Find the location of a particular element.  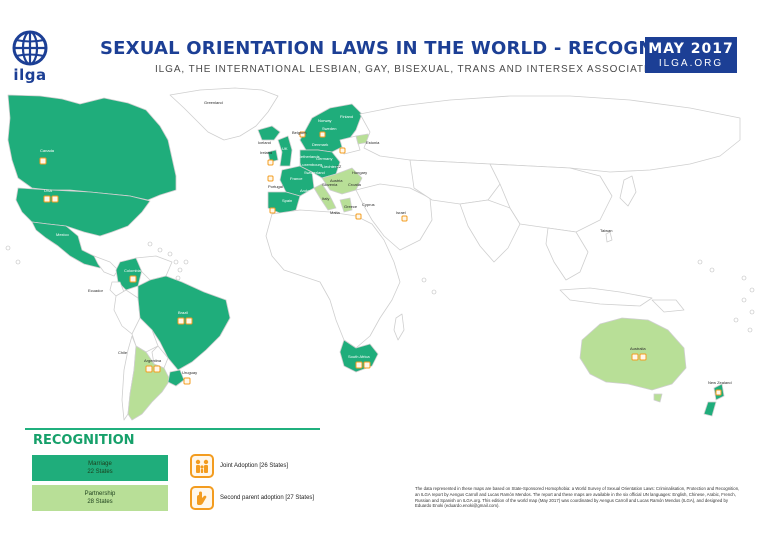

region-japan is located at coordinates (628, 191).